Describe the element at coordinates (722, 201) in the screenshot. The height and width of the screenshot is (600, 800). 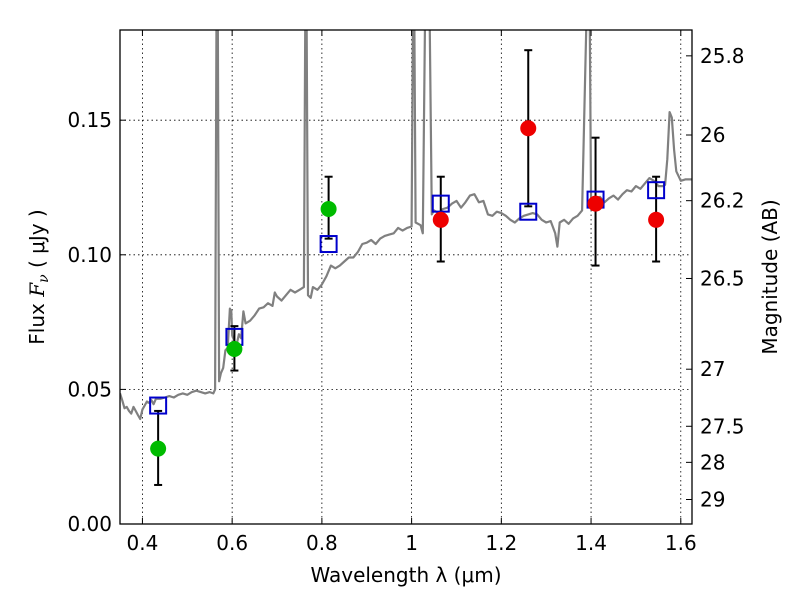
I see `y2-tick-label: 26.2` at that location.